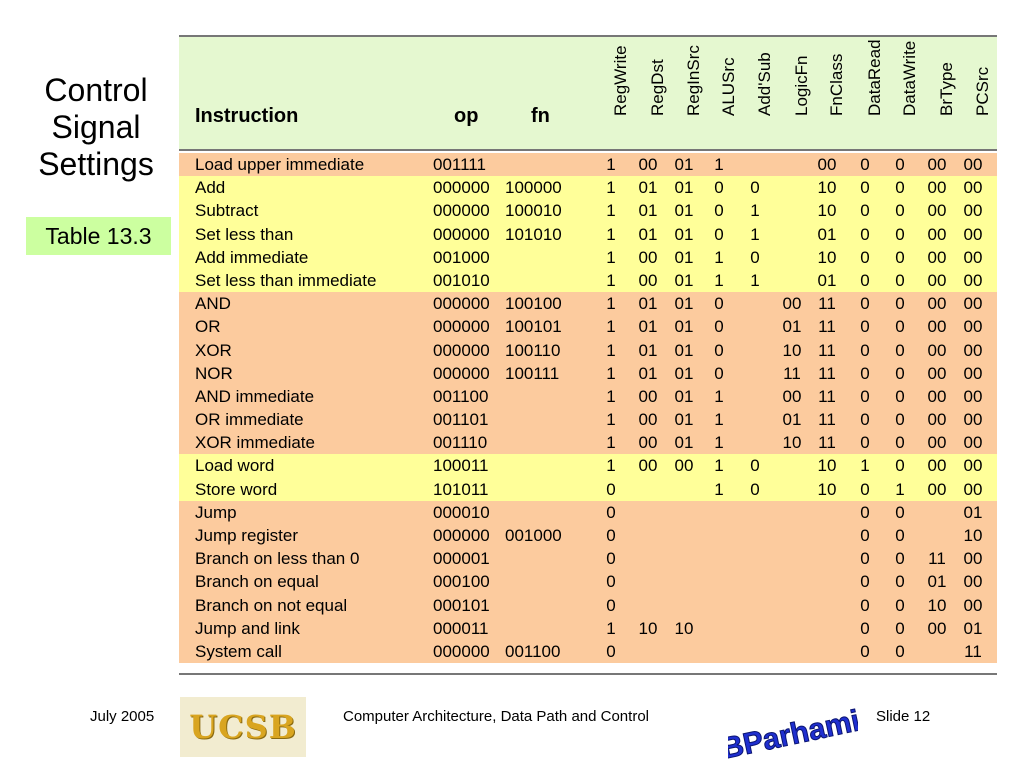 The height and width of the screenshot is (768, 1024). What do you see at coordinates (588, 512) in the screenshot?
I see `table-row: Jump 000010 0 0 0 01` at bounding box center [588, 512].